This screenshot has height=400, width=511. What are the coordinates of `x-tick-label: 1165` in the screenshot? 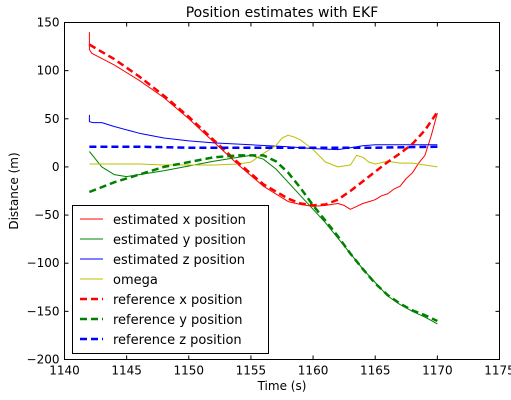 It's located at (375, 371).